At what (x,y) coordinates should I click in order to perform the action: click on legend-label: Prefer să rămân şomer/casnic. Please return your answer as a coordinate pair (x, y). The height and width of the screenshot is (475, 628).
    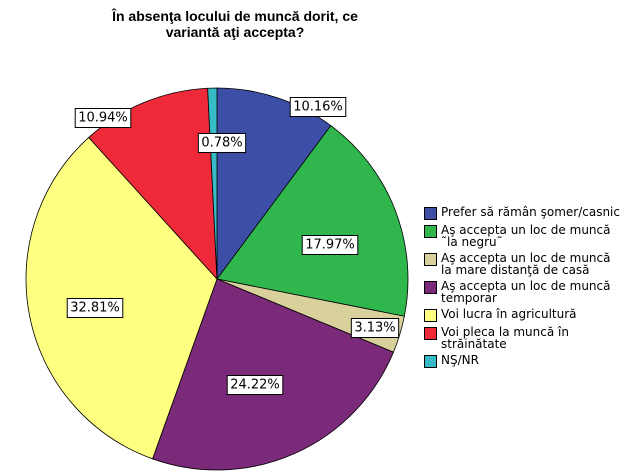
    Looking at the image, I should click on (530, 212).